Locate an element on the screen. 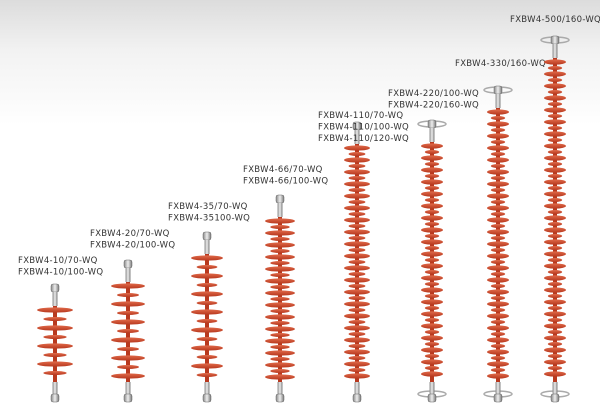  product-label: FXBW4-110/120-WQ is located at coordinates (363, 139).